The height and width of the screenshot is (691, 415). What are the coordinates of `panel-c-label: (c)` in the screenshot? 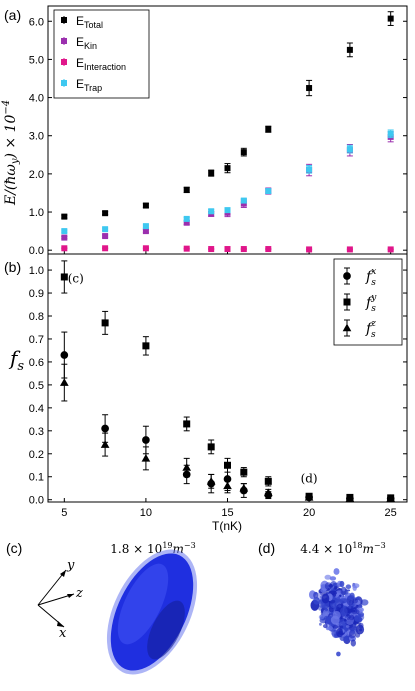 It's located at (14, 548).